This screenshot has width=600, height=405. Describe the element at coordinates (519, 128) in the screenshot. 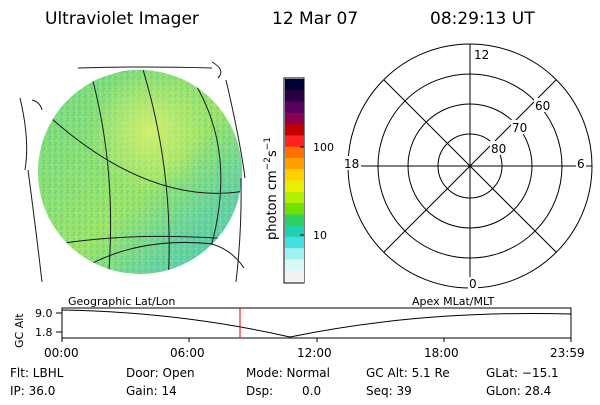

I see `polar-label-70: 70` at that location.